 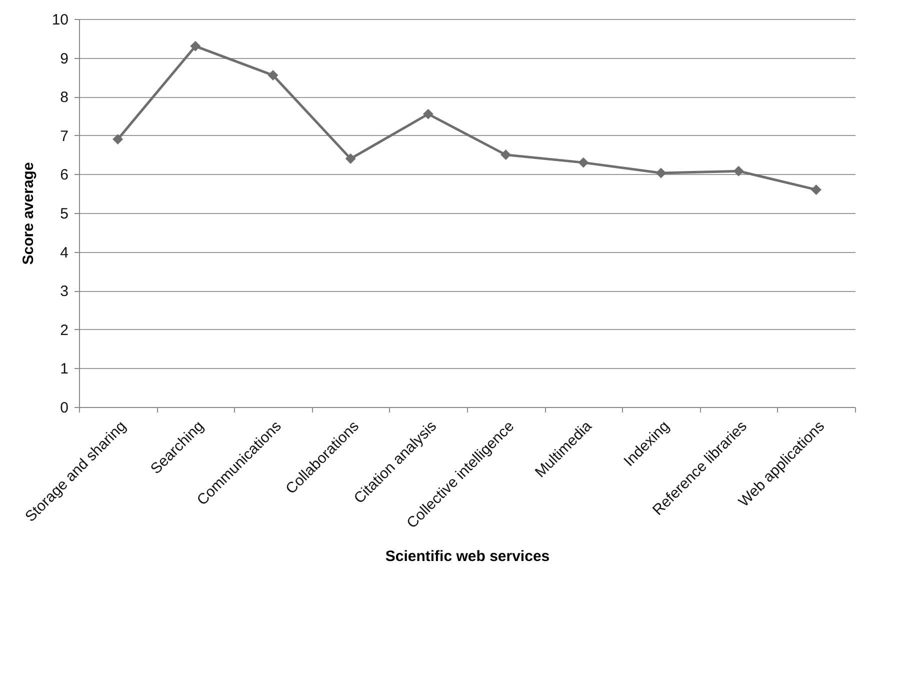 I want to click on y-tick-label: 1, so click(x=64, y=369).